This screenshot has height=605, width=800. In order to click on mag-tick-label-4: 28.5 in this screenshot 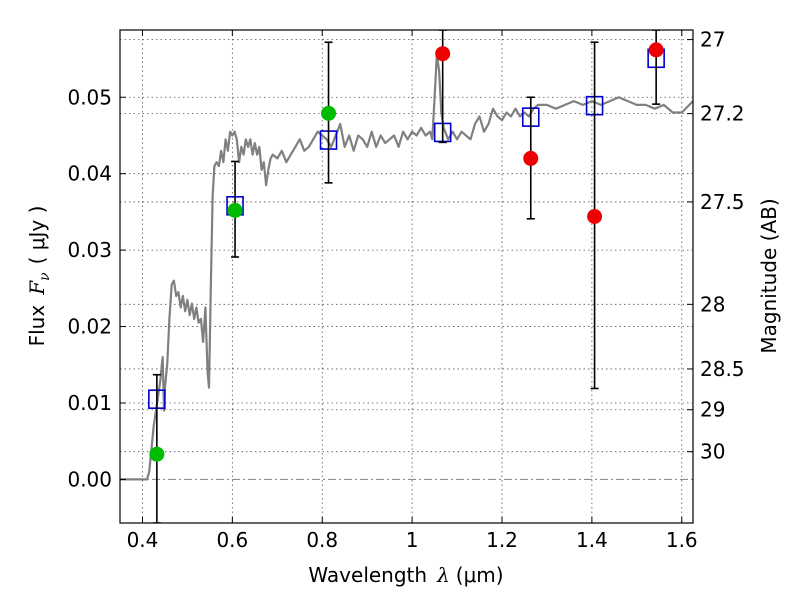, I will do `click(722, 369)`.